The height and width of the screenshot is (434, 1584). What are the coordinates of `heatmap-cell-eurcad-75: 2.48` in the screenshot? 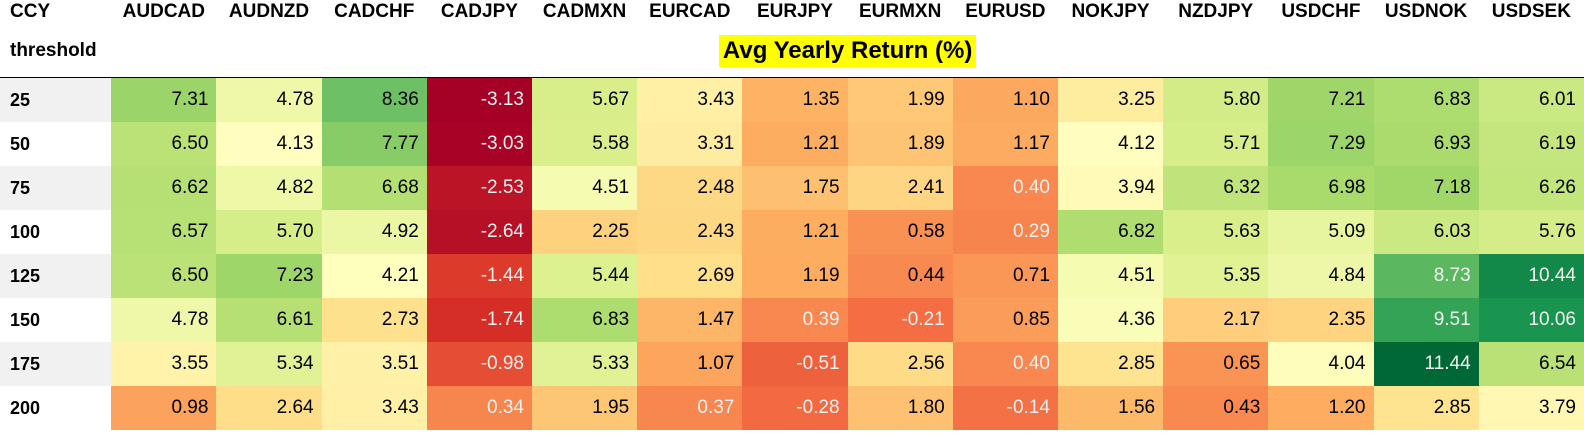 It's located at (690, 188).